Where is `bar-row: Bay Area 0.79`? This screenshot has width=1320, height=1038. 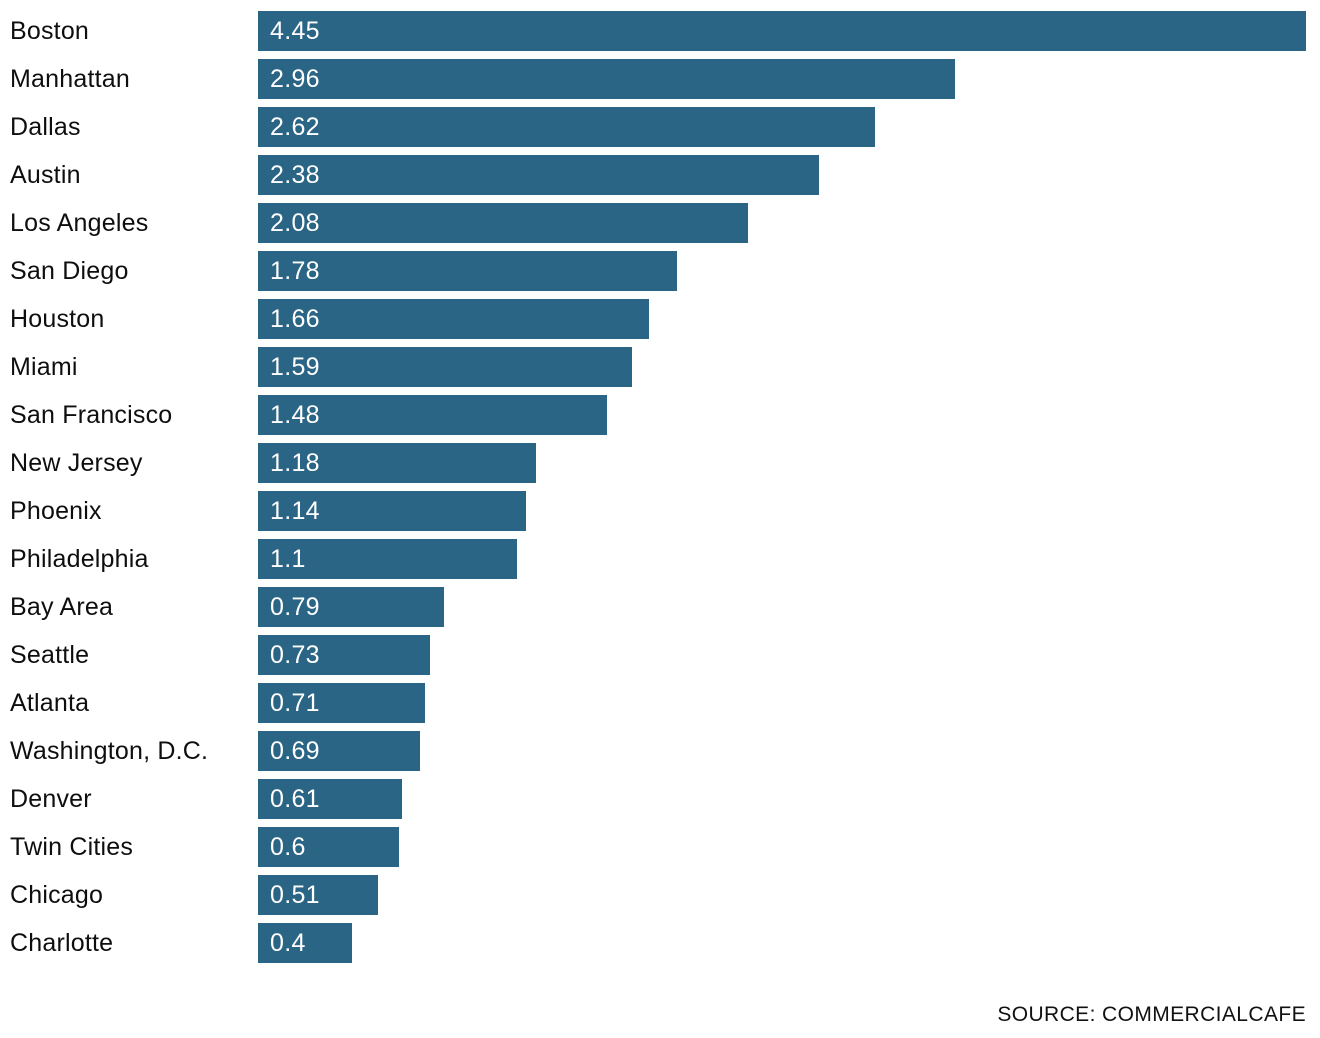 bar-row: Bay Area 0.79 is located at coordinates (658, 607).